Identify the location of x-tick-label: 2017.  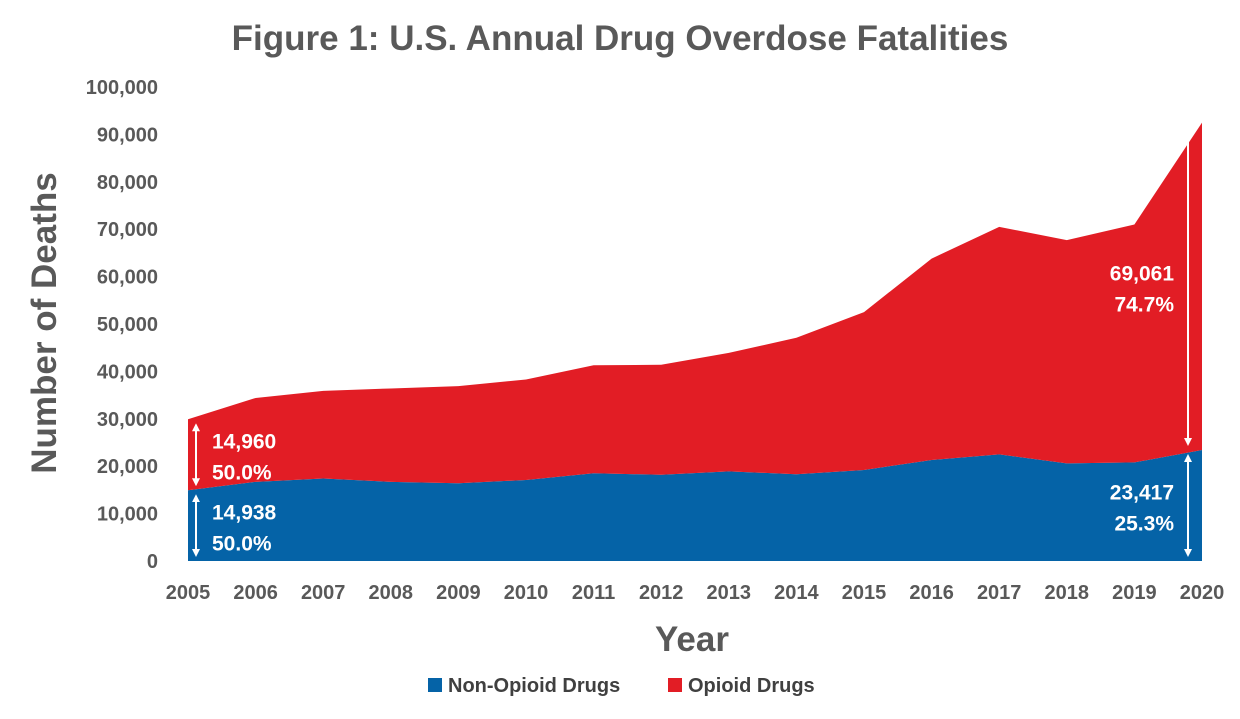
(999, 593).